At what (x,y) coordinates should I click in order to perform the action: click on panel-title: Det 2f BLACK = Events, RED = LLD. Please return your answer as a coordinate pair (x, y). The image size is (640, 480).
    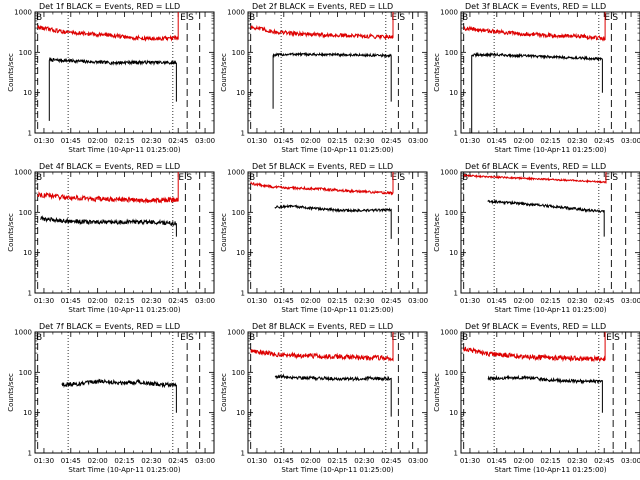
    Looking at the image, I should click on (322, 6).